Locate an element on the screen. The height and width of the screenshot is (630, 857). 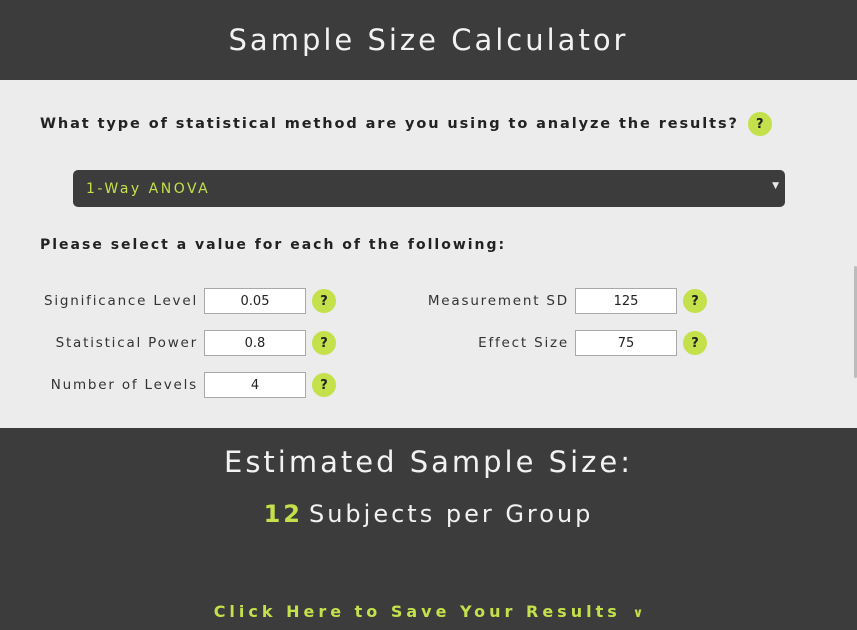
effect-size-help-icon: ? is located at coordinates (695, 343).